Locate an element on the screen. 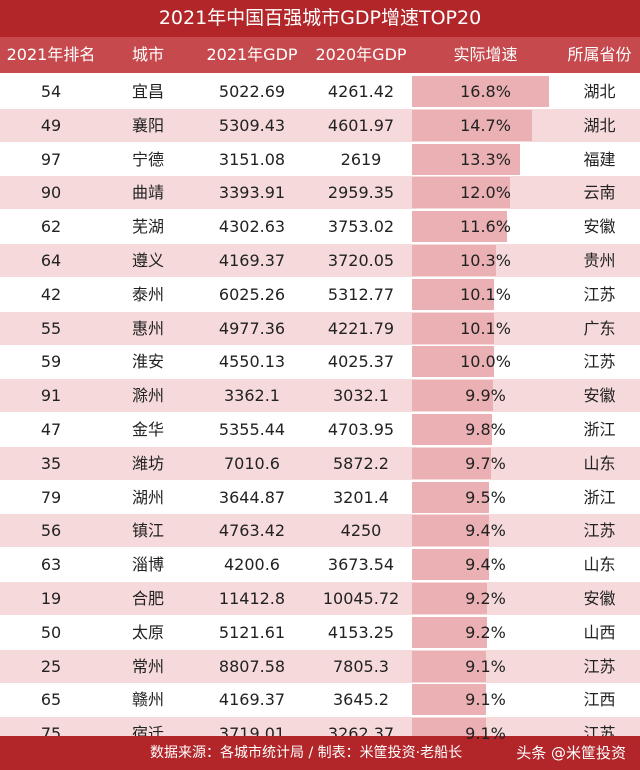  table-row: 97 宁德 3151.08 2619 13.3% 福建 is located at coordinates (320, 159).